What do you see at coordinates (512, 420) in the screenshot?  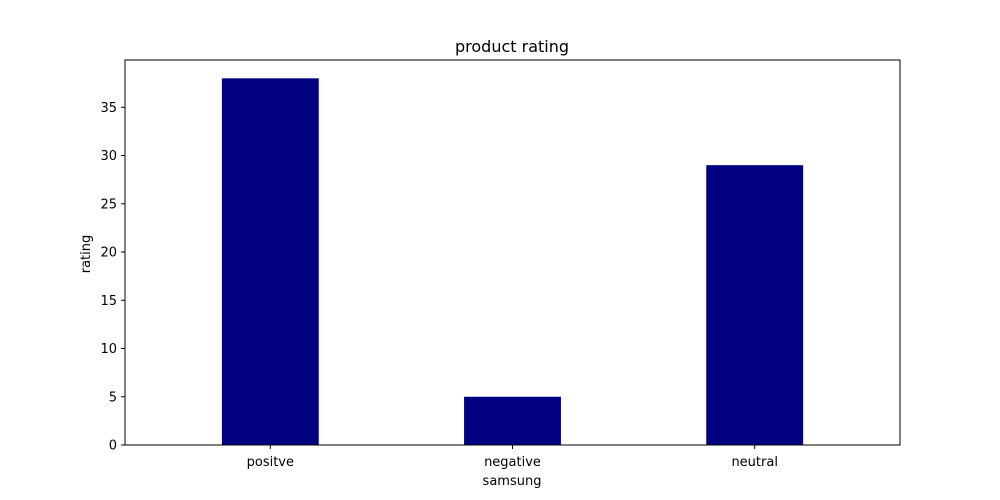 I see `bar-negative` at bounding box center [512, 420].